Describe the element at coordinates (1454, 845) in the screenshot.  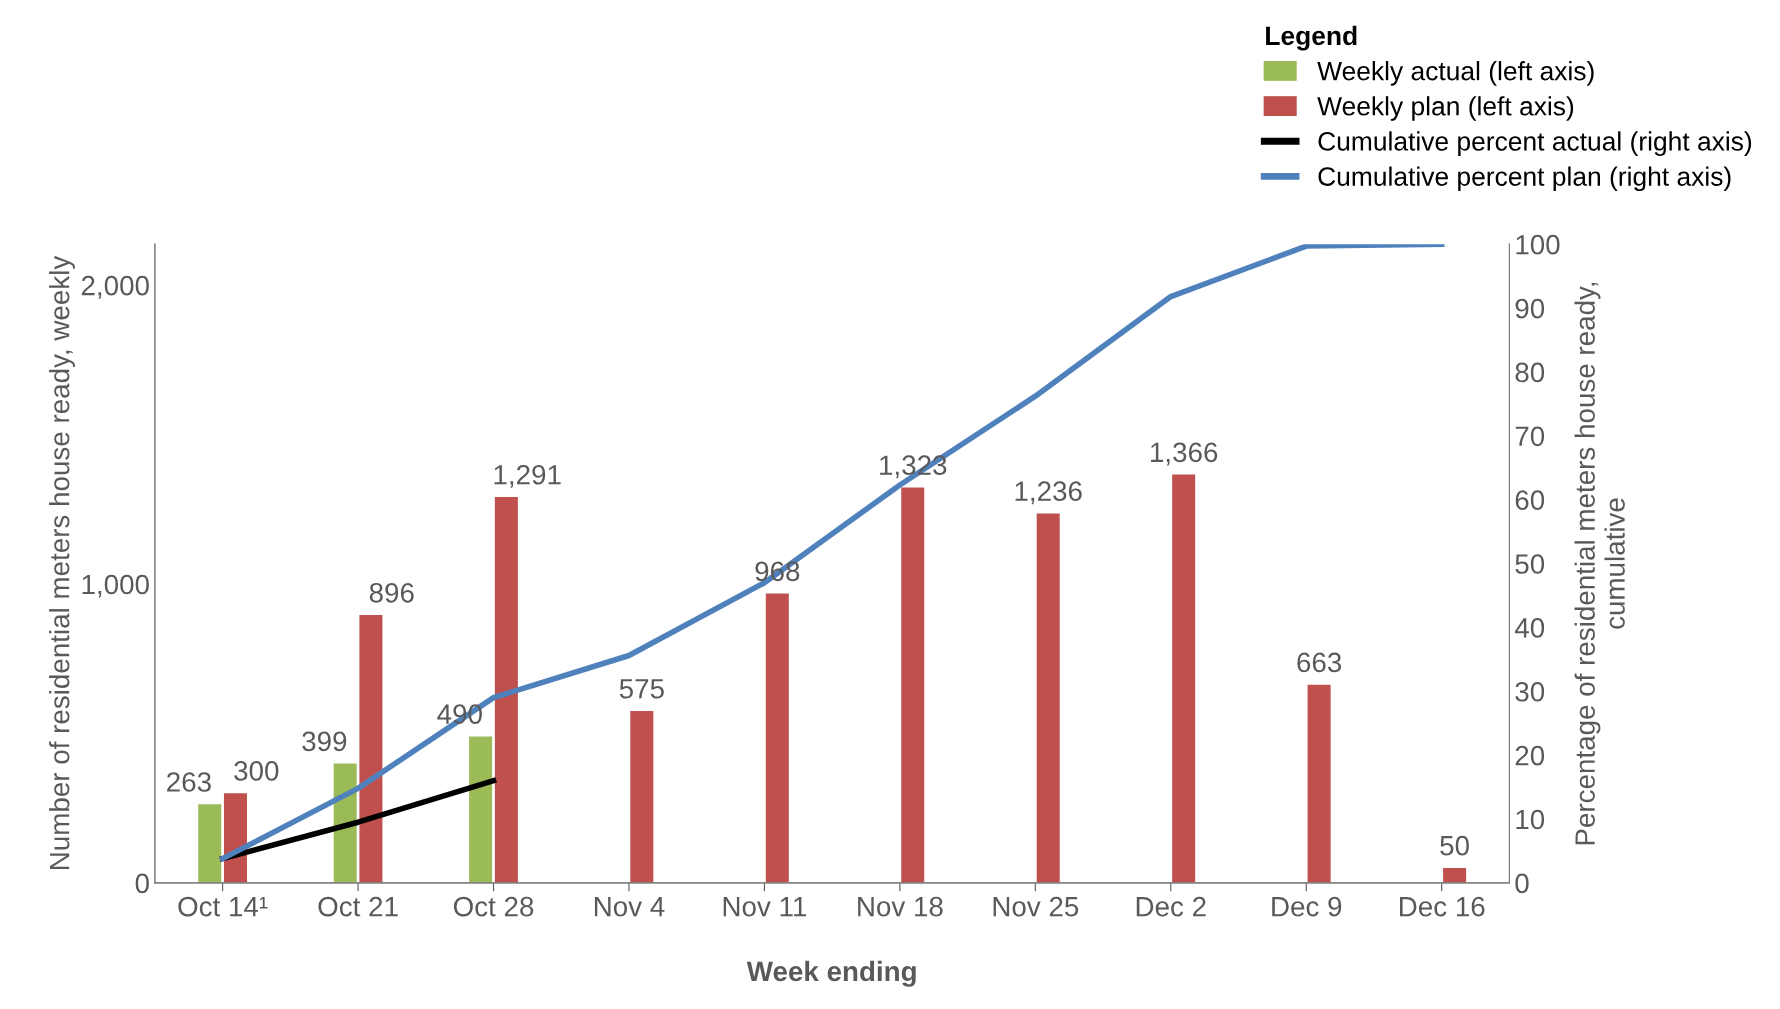
I see `data-label: 50` at that location.